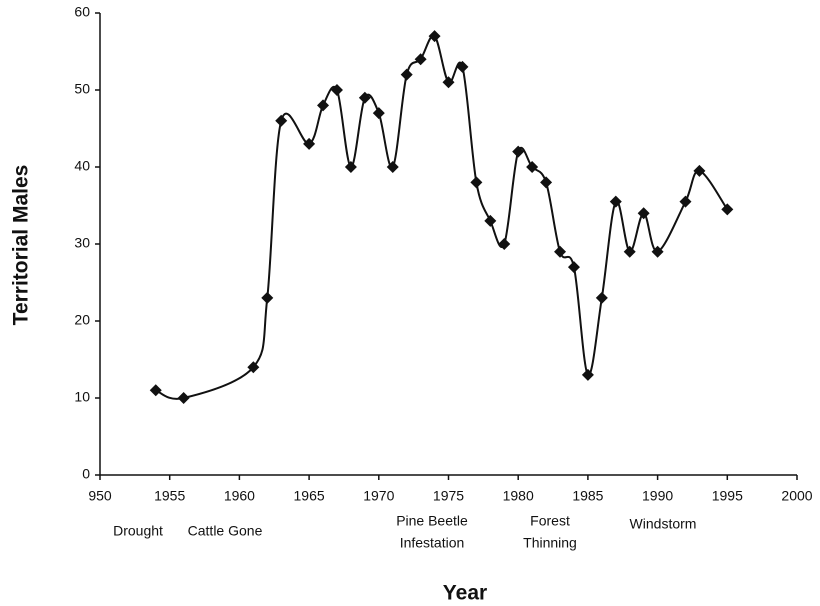  I want to click on annotation: Pine Beetle, so click(432, 521).